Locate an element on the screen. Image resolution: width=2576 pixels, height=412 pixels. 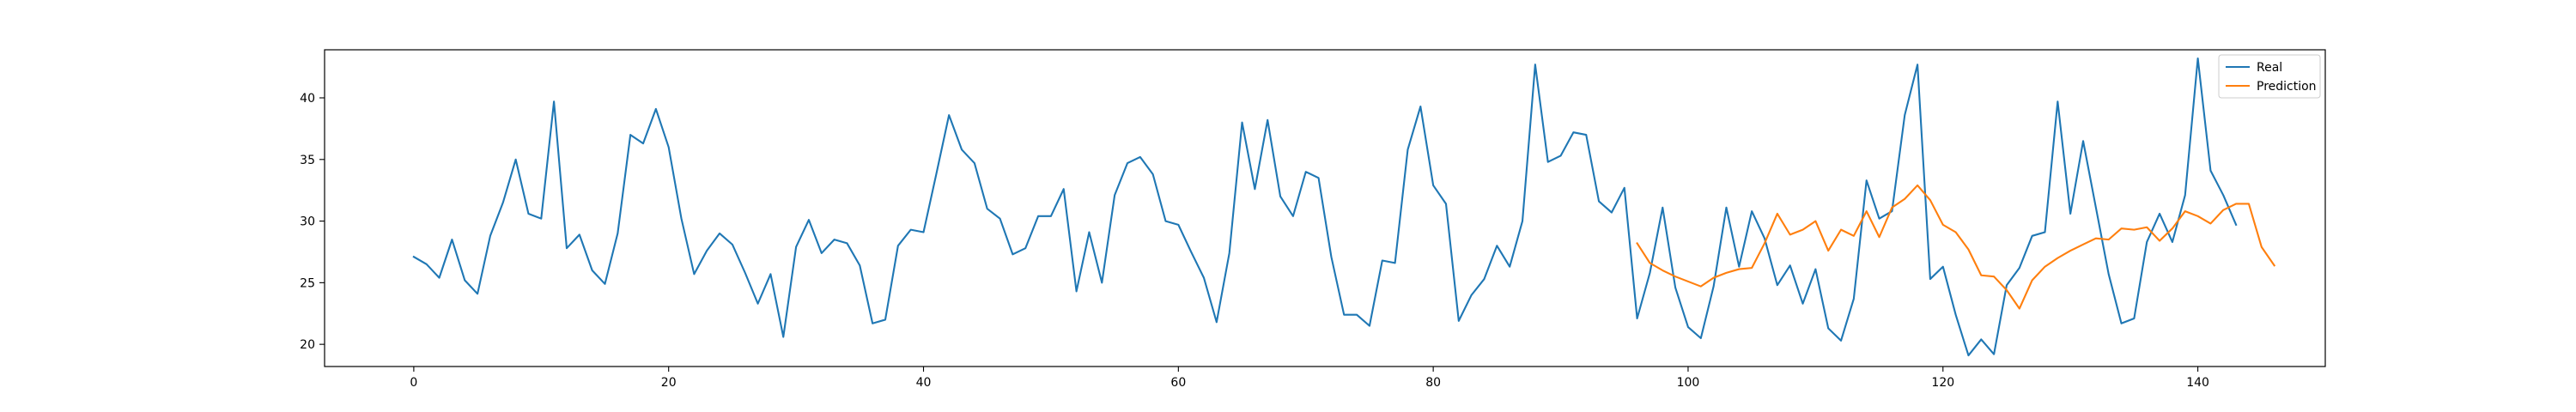
y-tick-label: 25 is located at coordinates (307, 283).